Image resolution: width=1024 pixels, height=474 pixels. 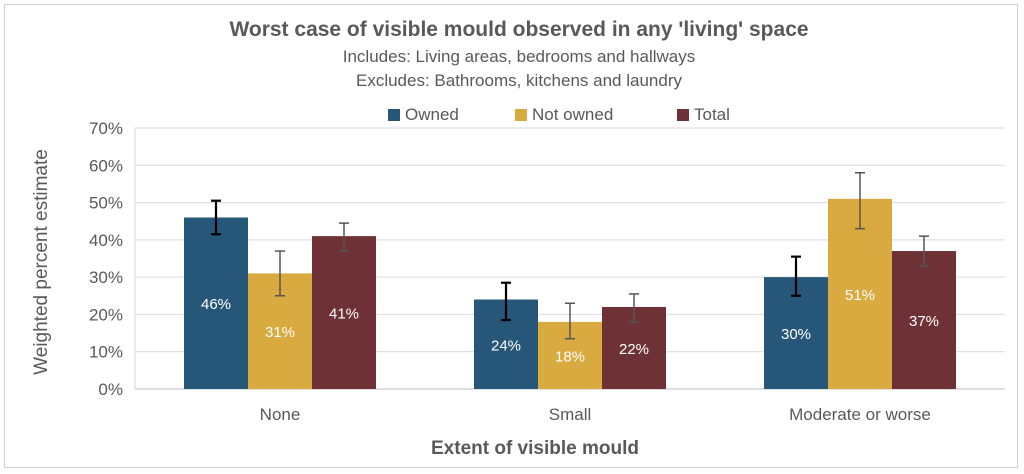 What do you see at coordinates (712, 114) in the screenshot?
I see `legend-label: Total` at bounding box center [712, 114].